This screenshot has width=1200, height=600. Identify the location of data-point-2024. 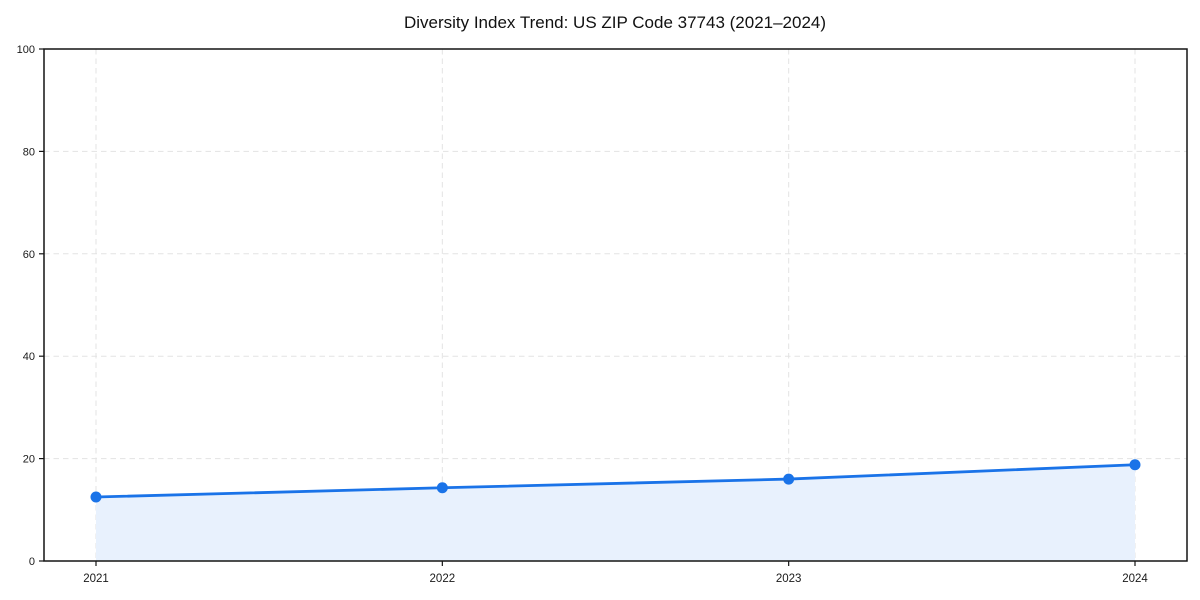
(1135, 465).